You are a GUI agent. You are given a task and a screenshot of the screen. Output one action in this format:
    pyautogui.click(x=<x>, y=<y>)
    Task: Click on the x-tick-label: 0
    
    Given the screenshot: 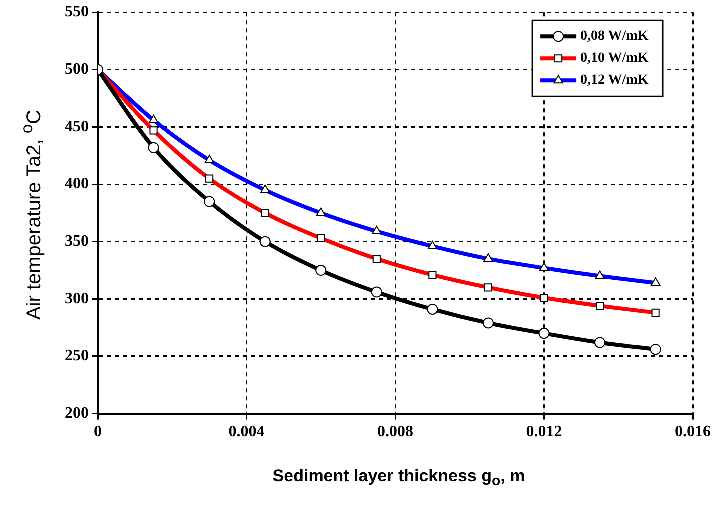 What is the action you would take?
    pyautogui.click(x=98, y=432)
    